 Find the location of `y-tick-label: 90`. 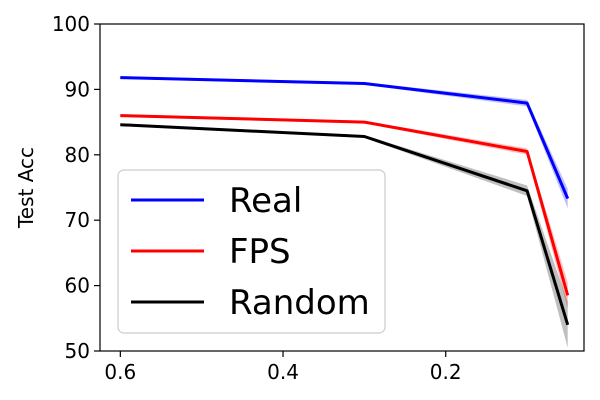

y-tick-label: 90 is located at coordinates (77, 89).